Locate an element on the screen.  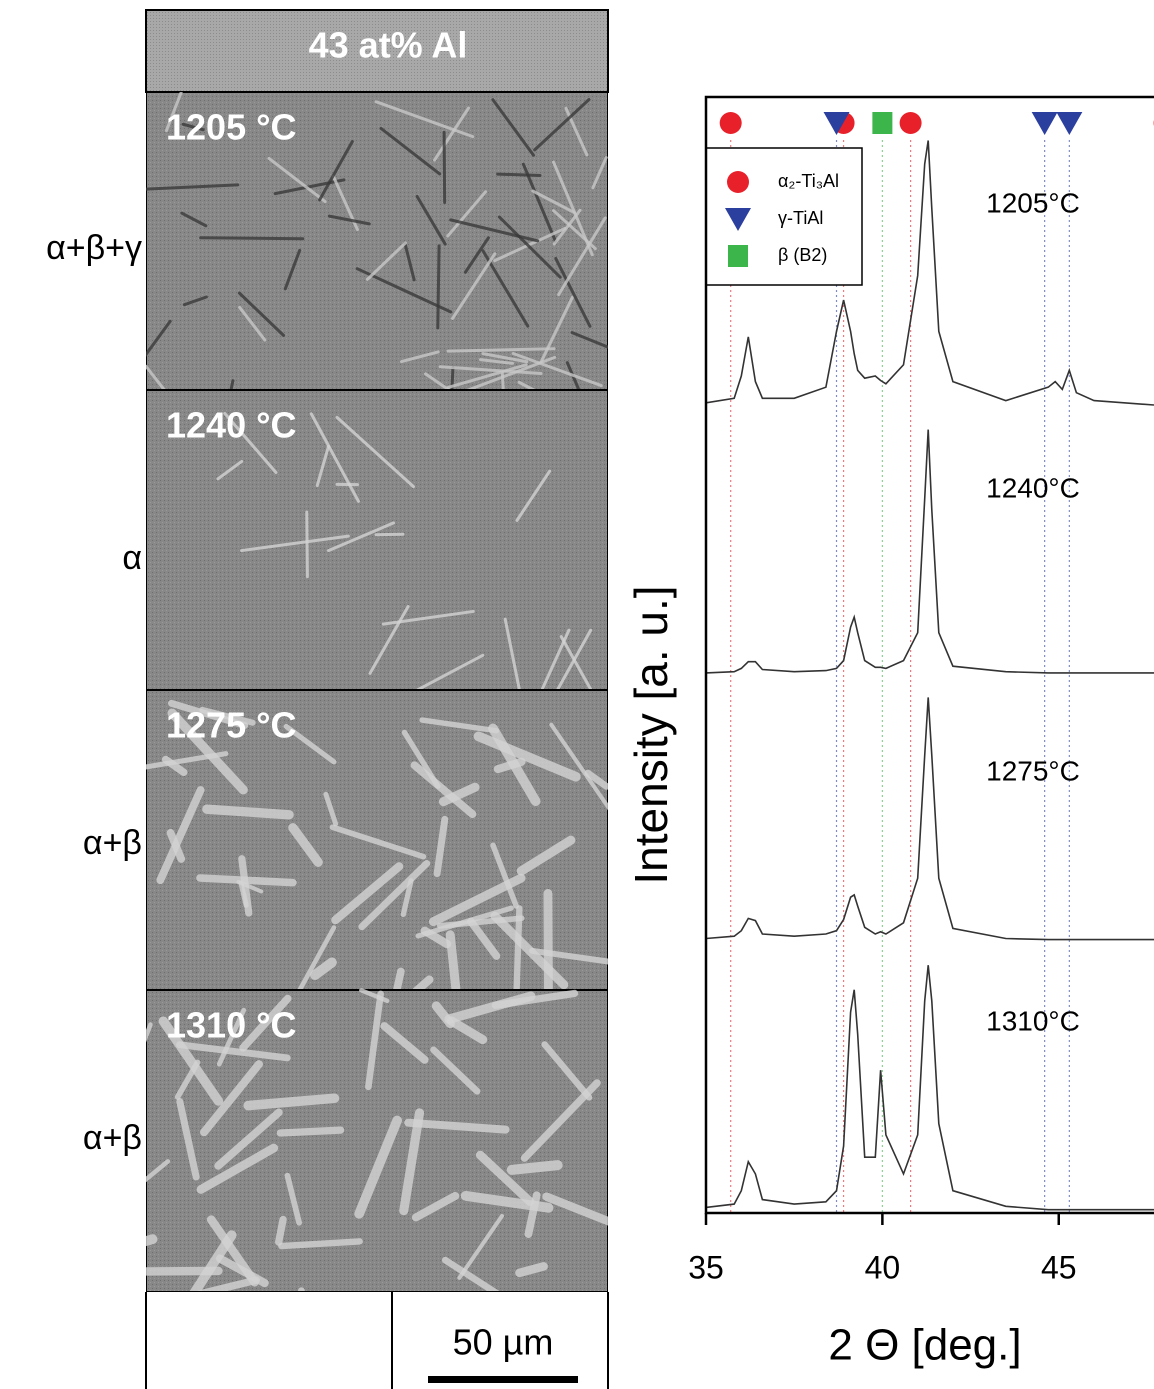
temperature-label: 1310 °C is located at coordinates (231, 1025).